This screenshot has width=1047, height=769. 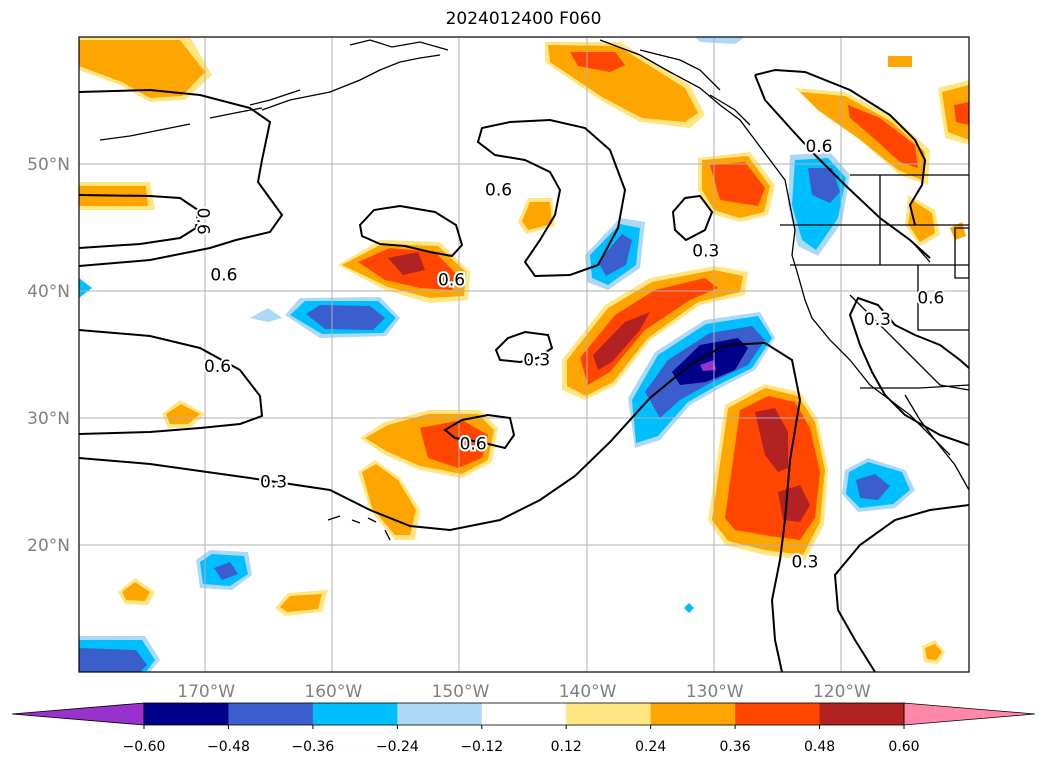 I want to click on colorbar-extend-min, so click(x=78, y=714).